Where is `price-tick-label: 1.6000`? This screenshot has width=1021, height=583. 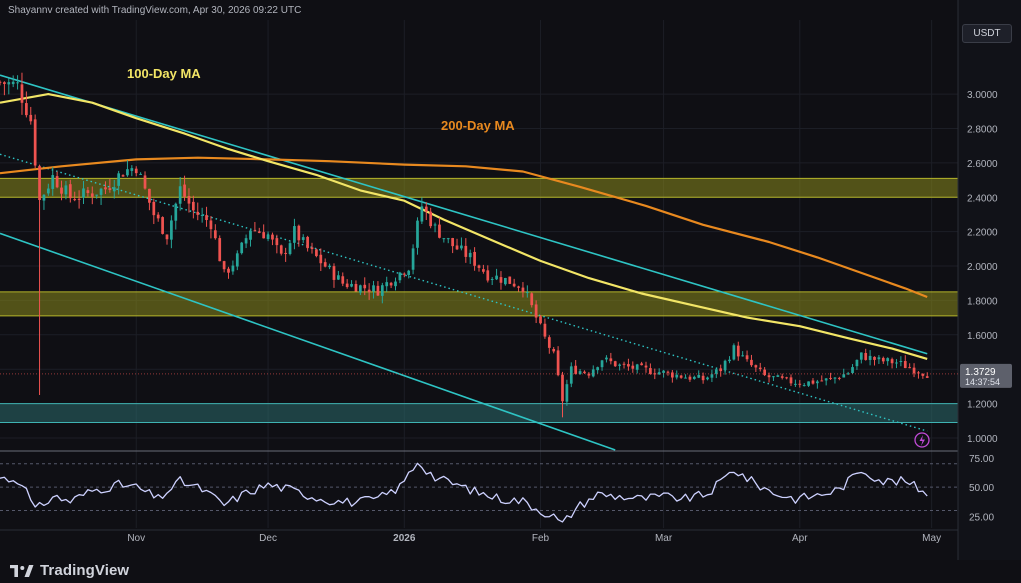 price-tick-label: 1.6000 is located at coordinates (982, 336).